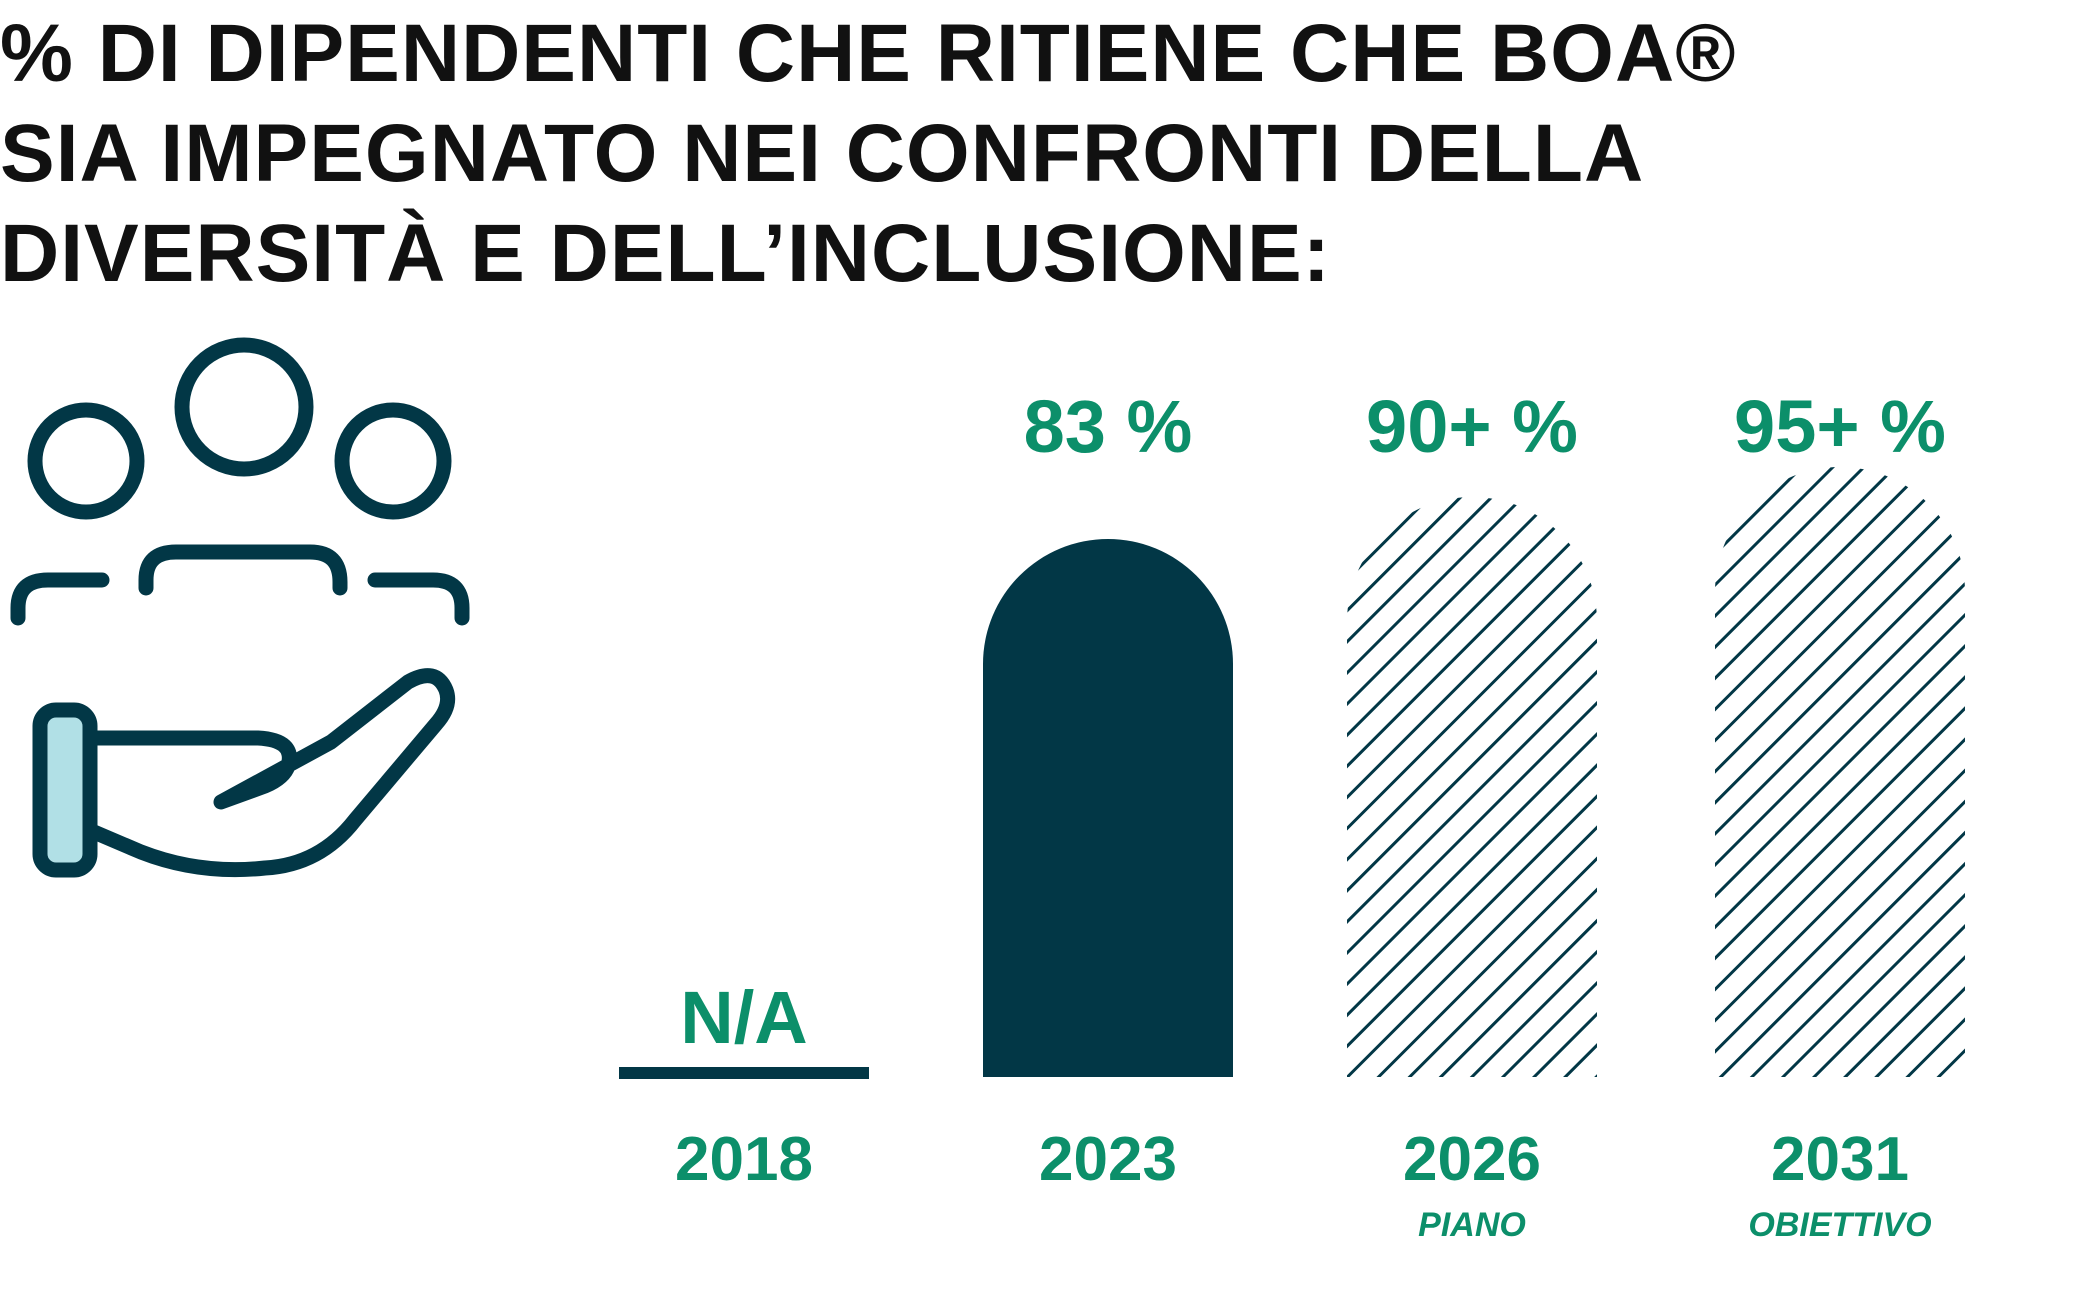  What do you see at coordinates (243, 570) in the screenshot?
I see `person-shoulders-center` at bounding box center [243, 570].